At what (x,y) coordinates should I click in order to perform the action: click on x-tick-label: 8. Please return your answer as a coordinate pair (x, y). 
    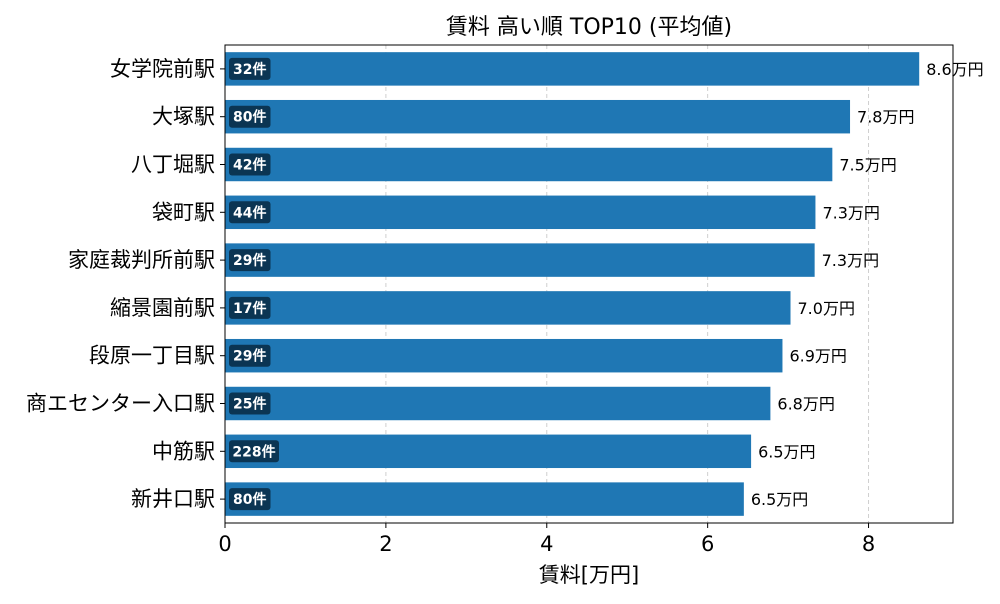
    Looking at the image, I should click on (868, 544).